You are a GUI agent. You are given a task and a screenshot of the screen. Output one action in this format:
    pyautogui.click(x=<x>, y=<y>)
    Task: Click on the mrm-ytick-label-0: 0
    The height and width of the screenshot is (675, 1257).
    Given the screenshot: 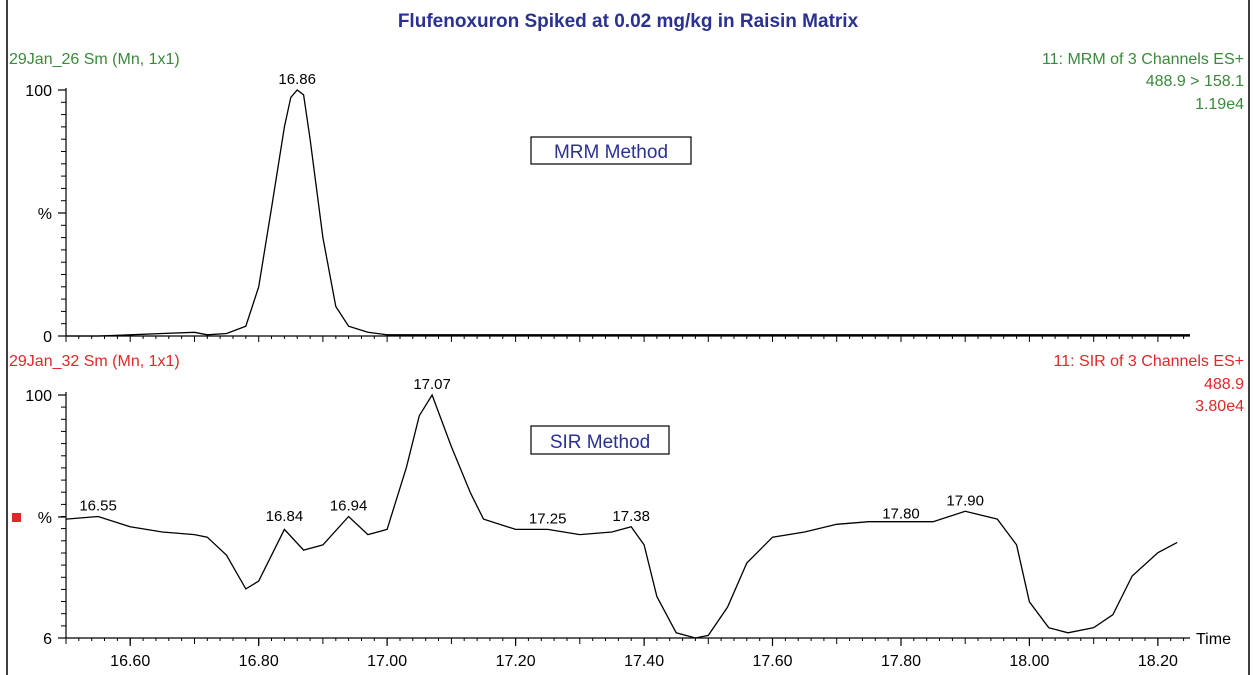 What is the action you would take?
    pyautogui.click(x=47, y=337)
    